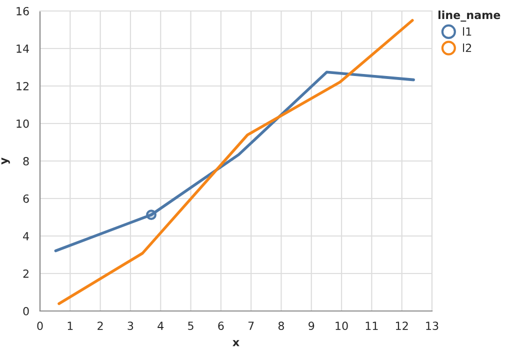  What do you see at coordinates (311, 326) in the screenshot?
I see `x-tick-label: 9` at bounding box center [311, 326].